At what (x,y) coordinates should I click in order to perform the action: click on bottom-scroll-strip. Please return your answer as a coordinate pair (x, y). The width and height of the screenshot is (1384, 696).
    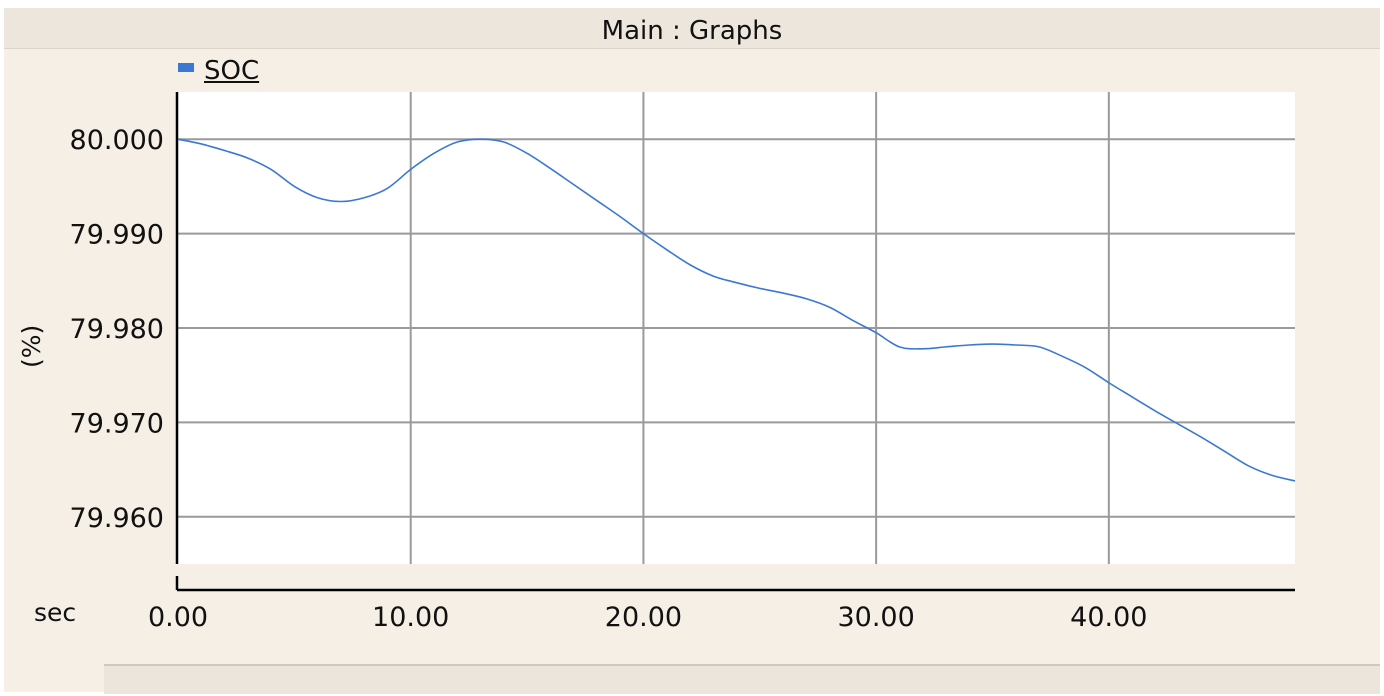
    Looking at the image, I should click on (742, 679).